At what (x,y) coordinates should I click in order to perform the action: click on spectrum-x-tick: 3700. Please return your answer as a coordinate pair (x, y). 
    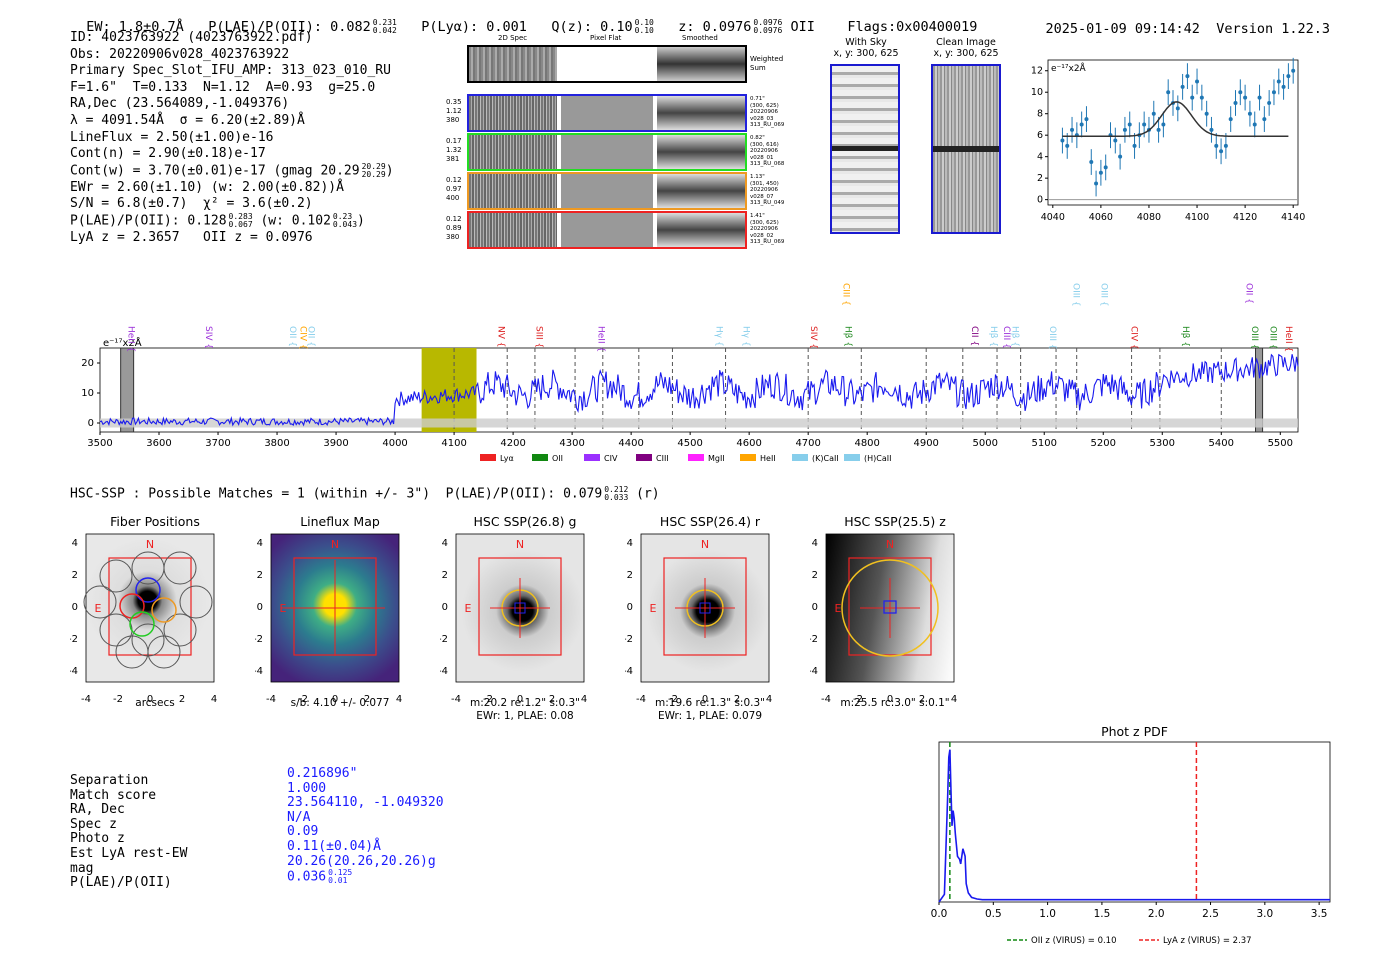
    Looking at the image, I should click on (217, 443).